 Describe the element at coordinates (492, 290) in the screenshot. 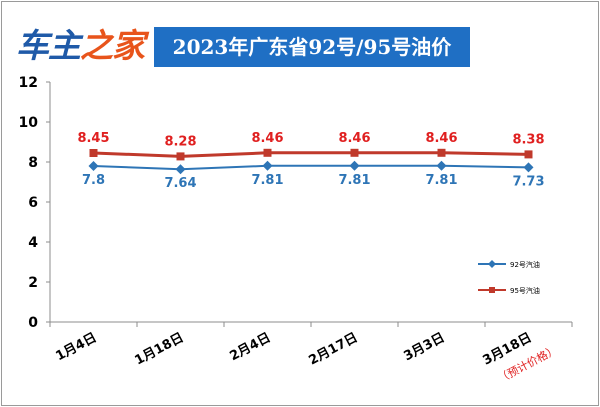

I see `legend-95-swatch-marker` at that location.